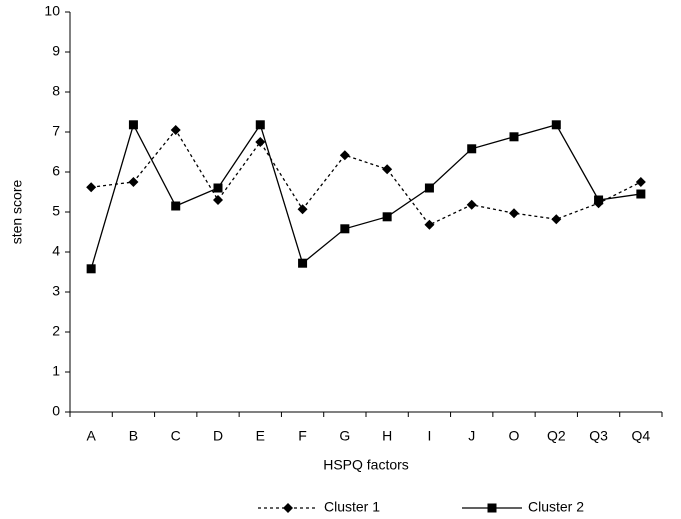  What do you see at coordinates (56, 91) in the screenshot?
I see `y-tick-label: 8` at bounding box center [56, 91].